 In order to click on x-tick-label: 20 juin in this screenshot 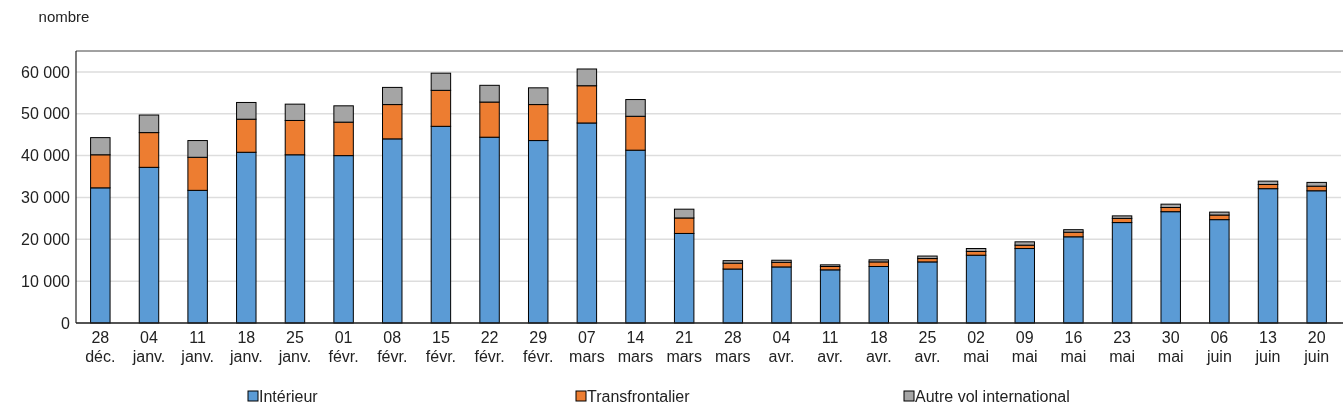, I will do `click(1316, 347)`.